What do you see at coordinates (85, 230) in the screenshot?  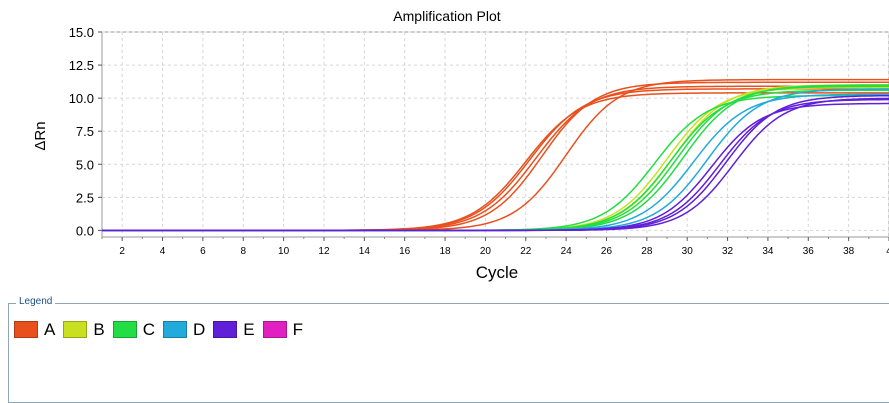 I see `y-tick-label: 0.0` at bounding box center [85, 230].